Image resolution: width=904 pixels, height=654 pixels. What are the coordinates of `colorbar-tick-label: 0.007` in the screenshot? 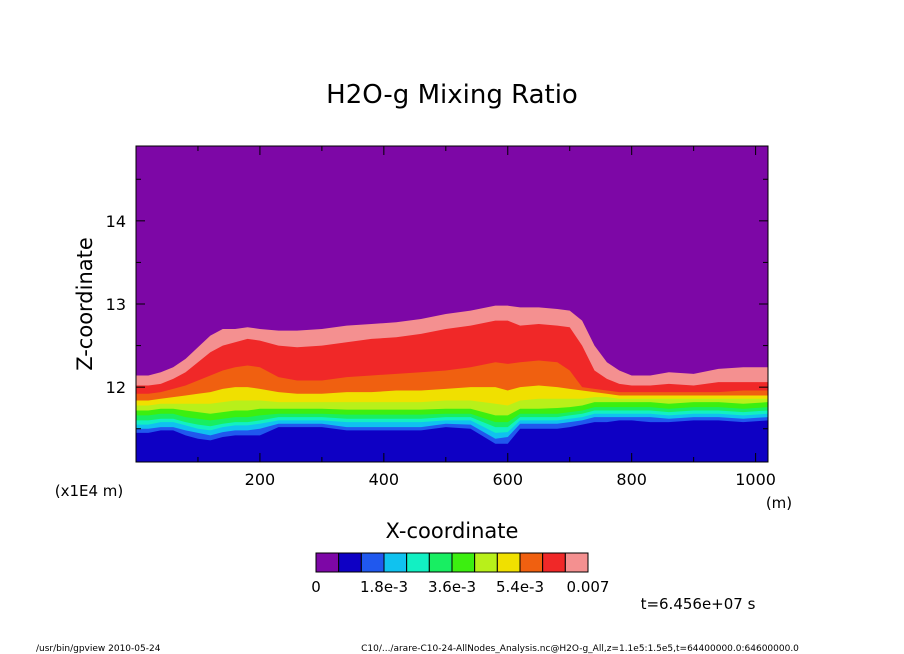 It's located at (588, 587).